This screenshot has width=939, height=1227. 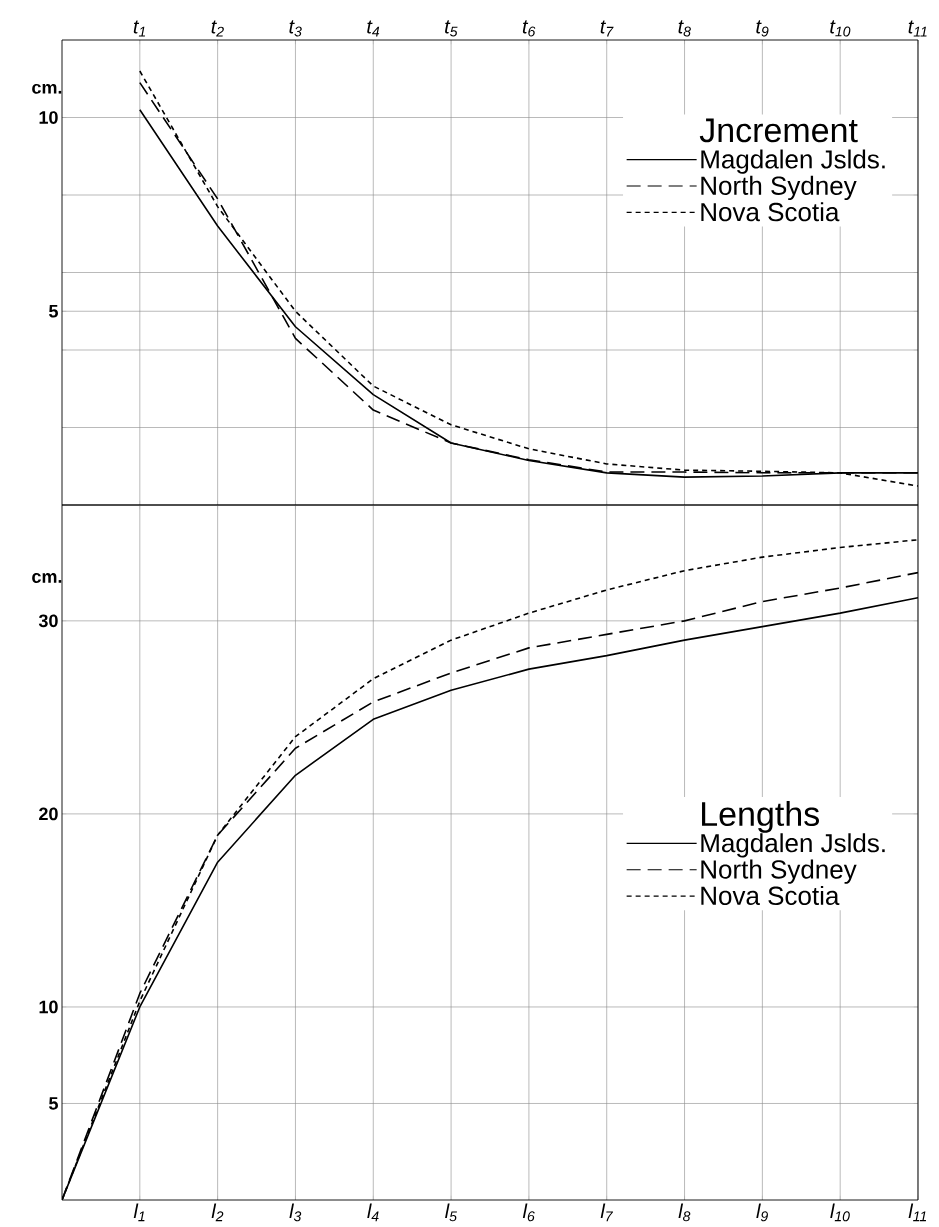 I want to click on x-tick-label: l$_{4}$, so click(x=373, y=1212).